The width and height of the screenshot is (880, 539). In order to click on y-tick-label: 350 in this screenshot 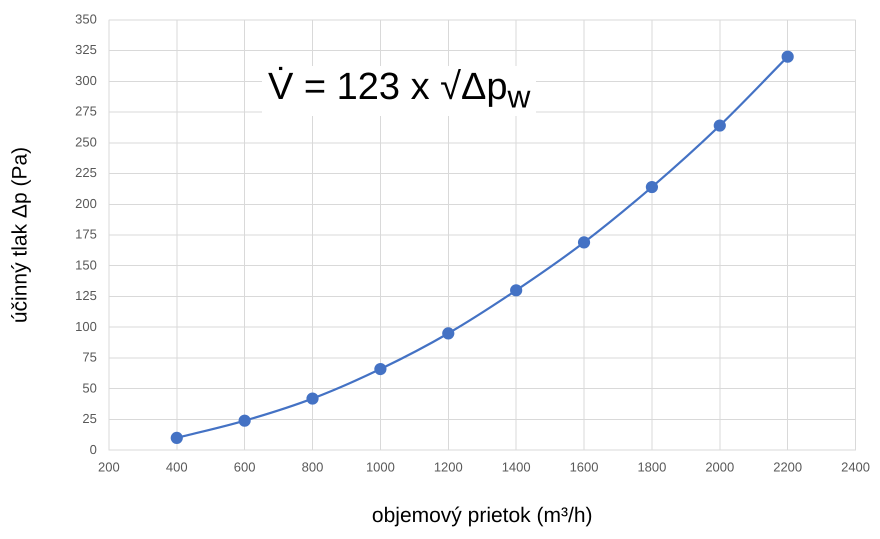, I will do `click(86, 18)`.